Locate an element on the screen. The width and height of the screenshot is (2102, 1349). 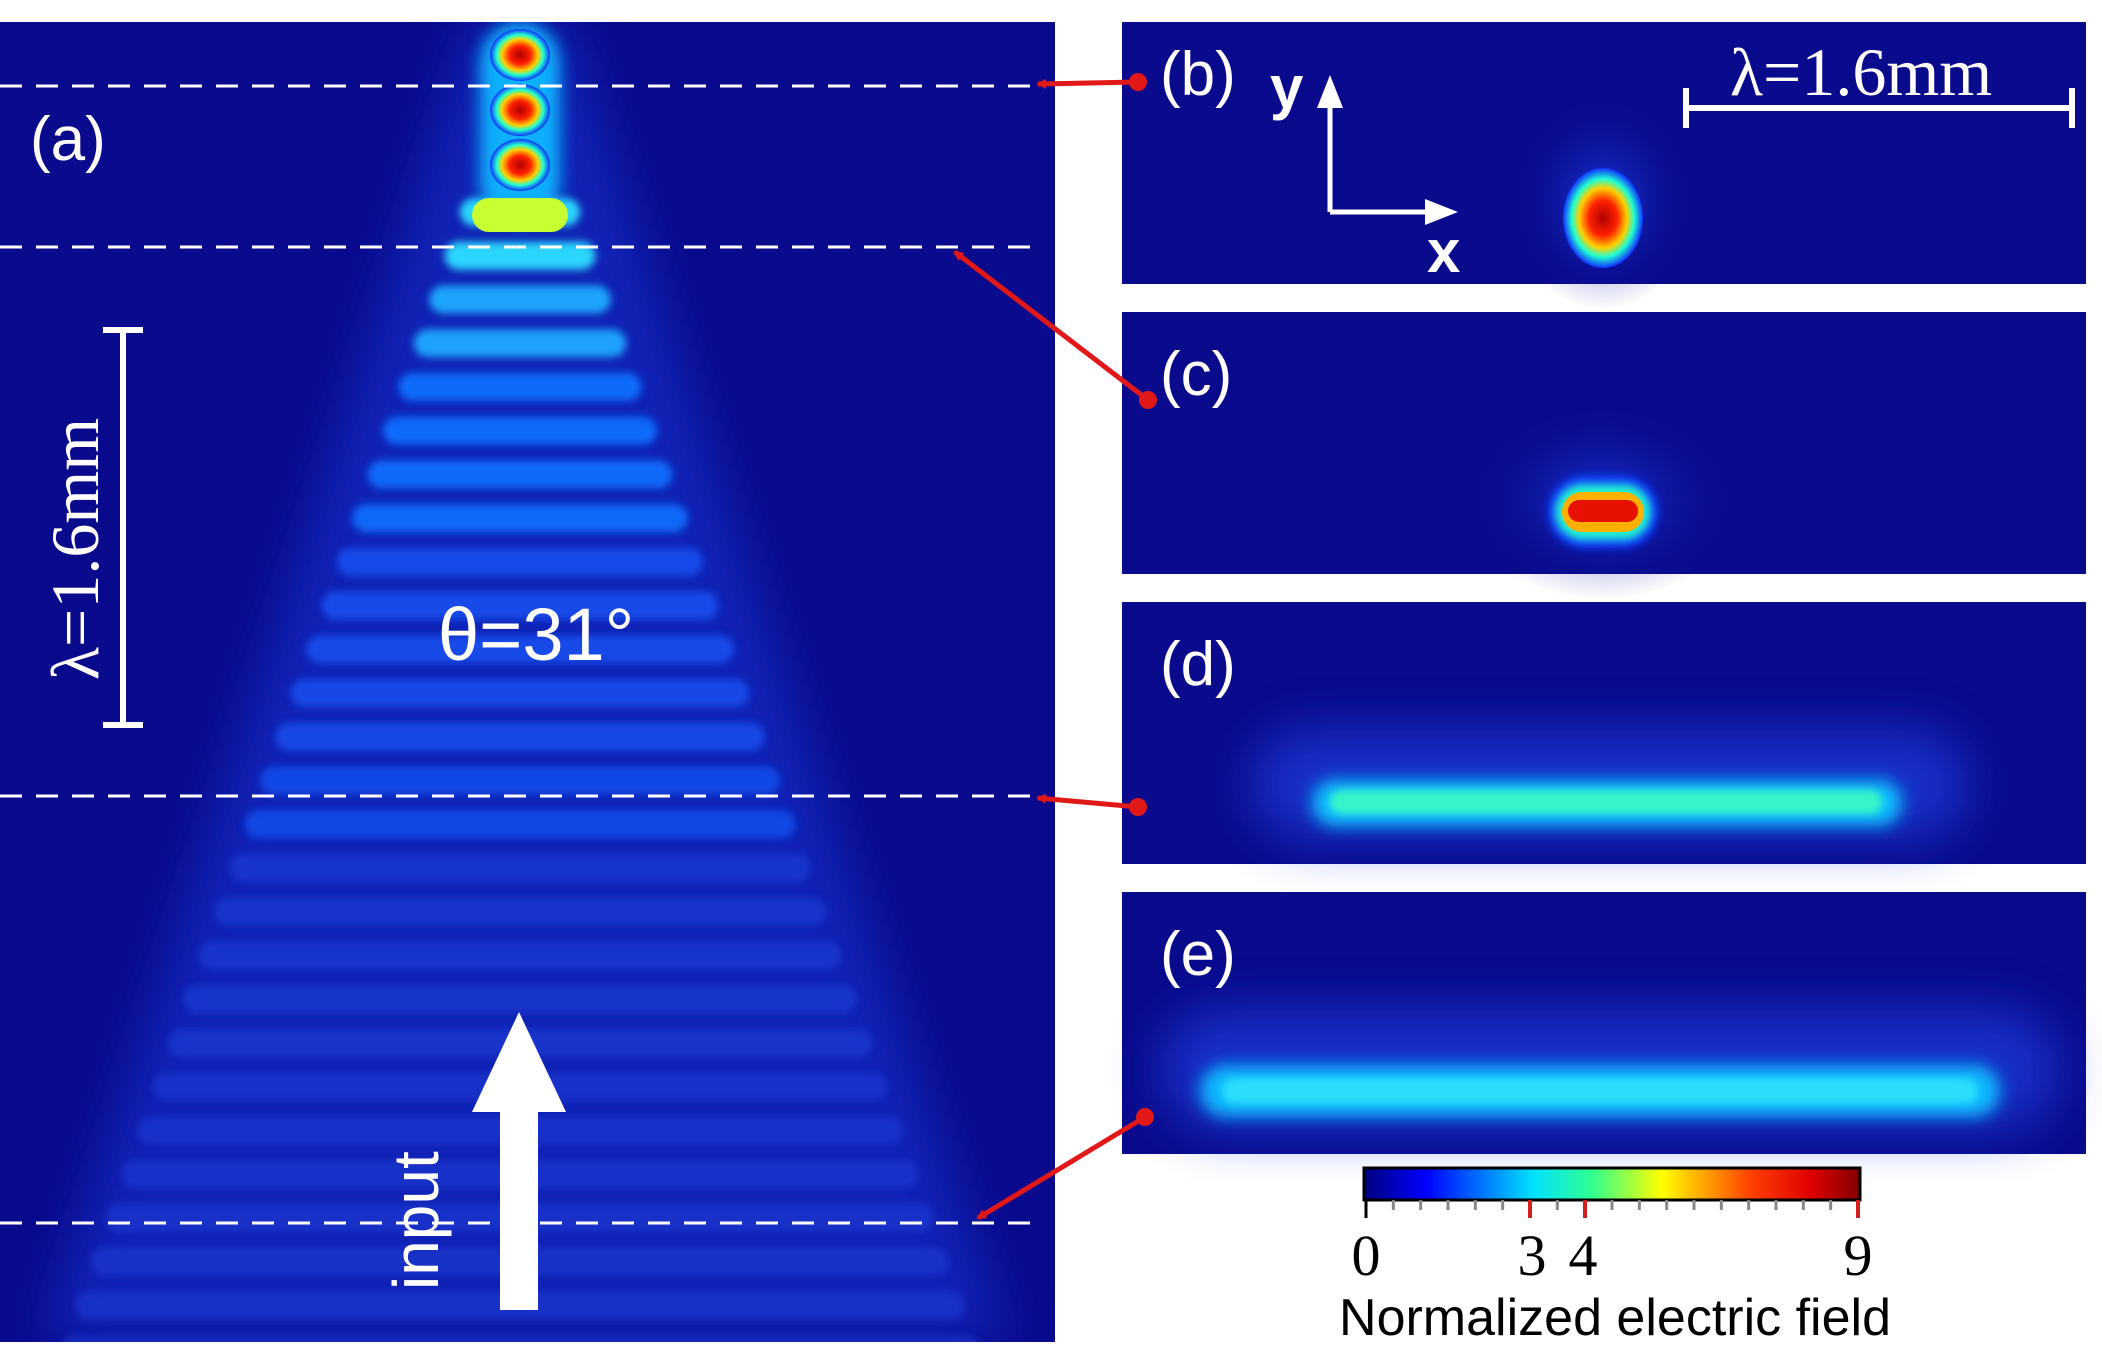
arrow-e-dot is located at coordinates (1145, 1117).